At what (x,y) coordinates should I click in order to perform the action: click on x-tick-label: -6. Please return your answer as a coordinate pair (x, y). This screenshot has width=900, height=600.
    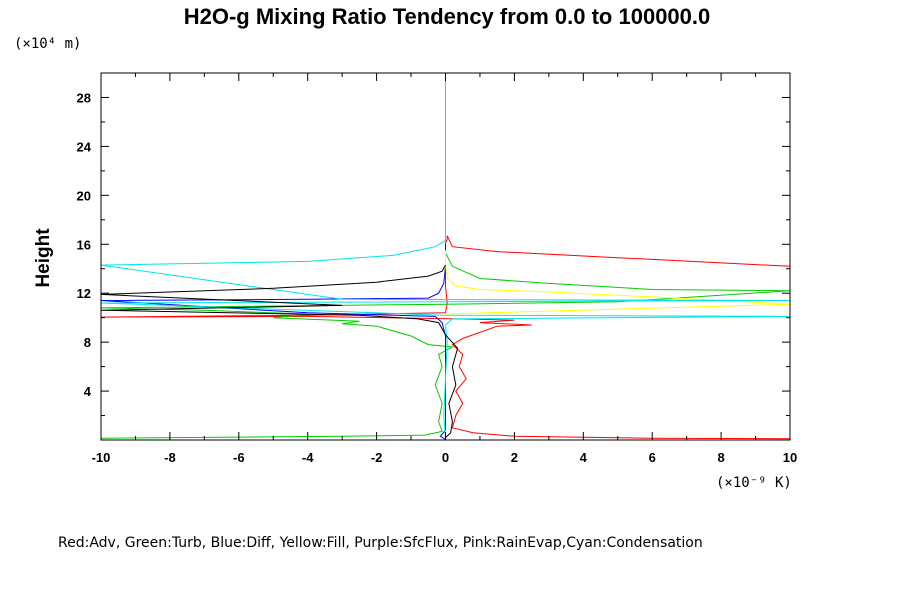
    Looking at the image, I should click on (239, 457).